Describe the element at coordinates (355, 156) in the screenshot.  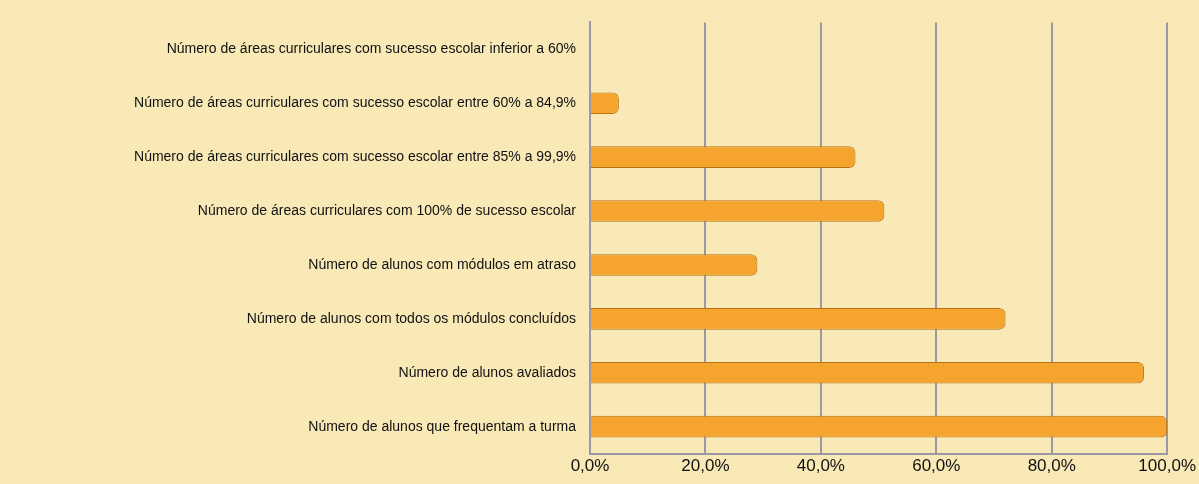
I see `y-tick-label: Número de áreas curriculares com sucesso escolar entre 85% a 99,9%` at that location.